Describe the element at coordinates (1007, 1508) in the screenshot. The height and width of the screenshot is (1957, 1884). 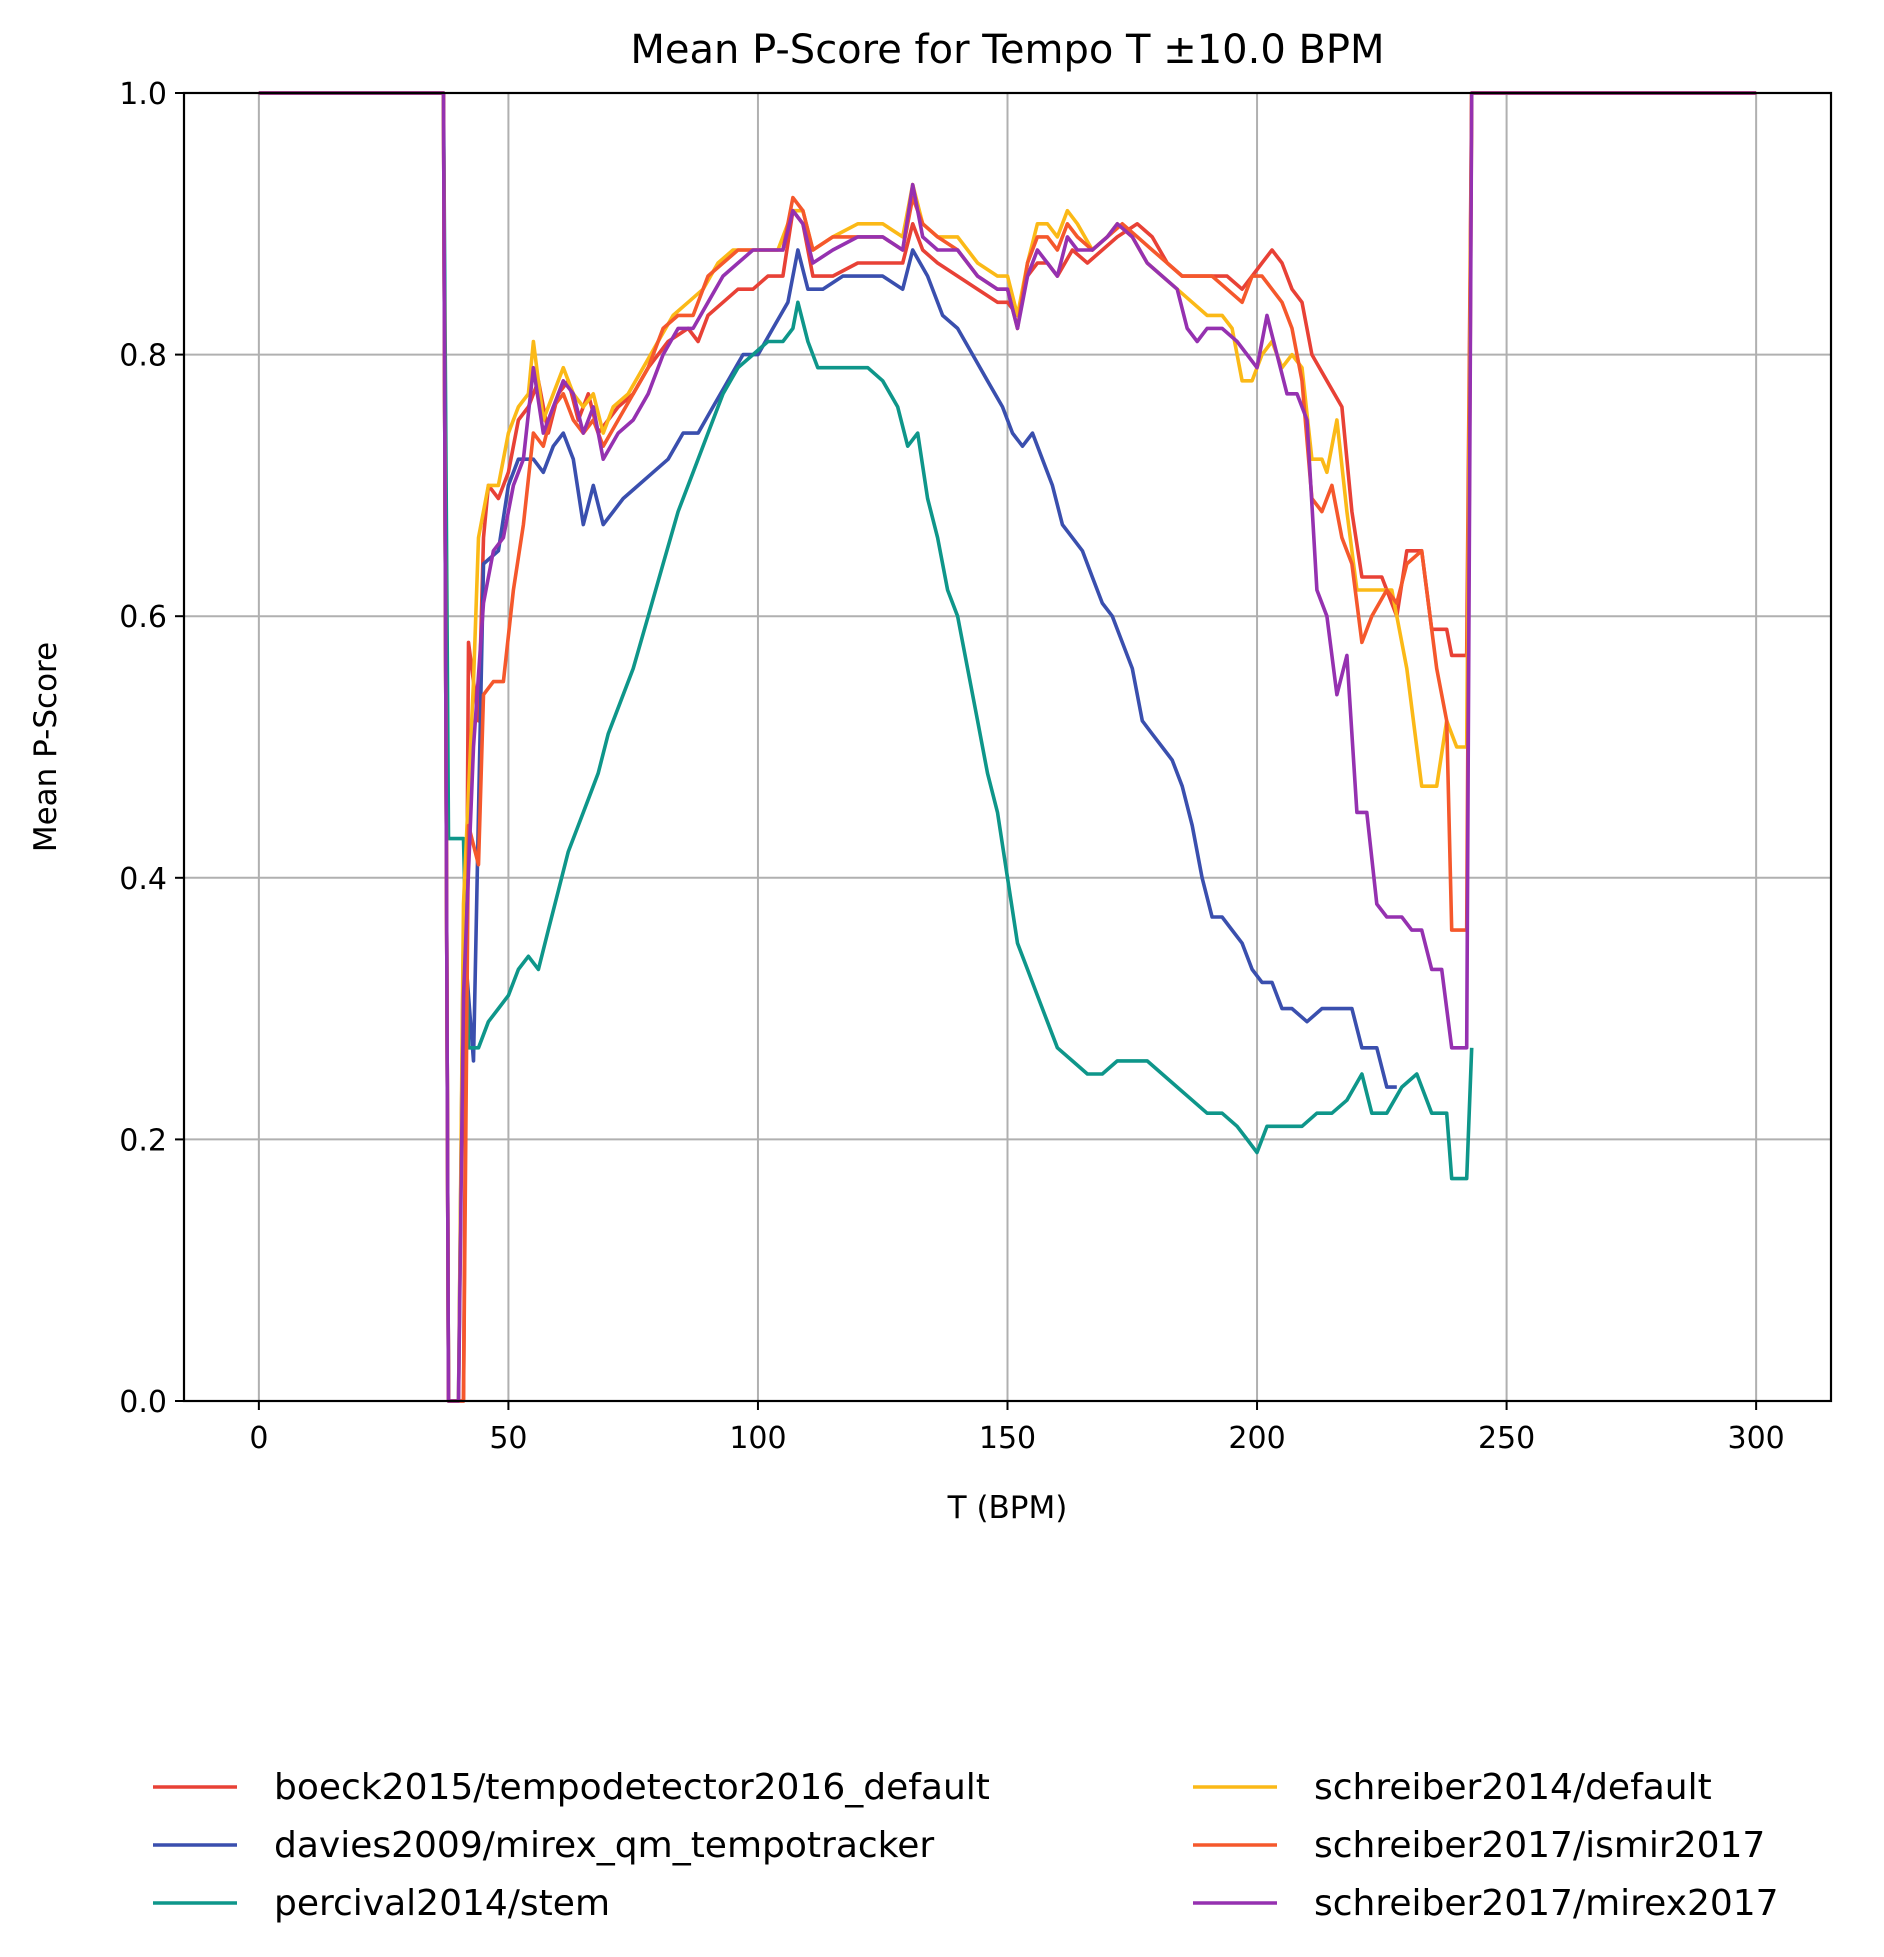
I see `x-axis-label: T (BPM)` at that location.